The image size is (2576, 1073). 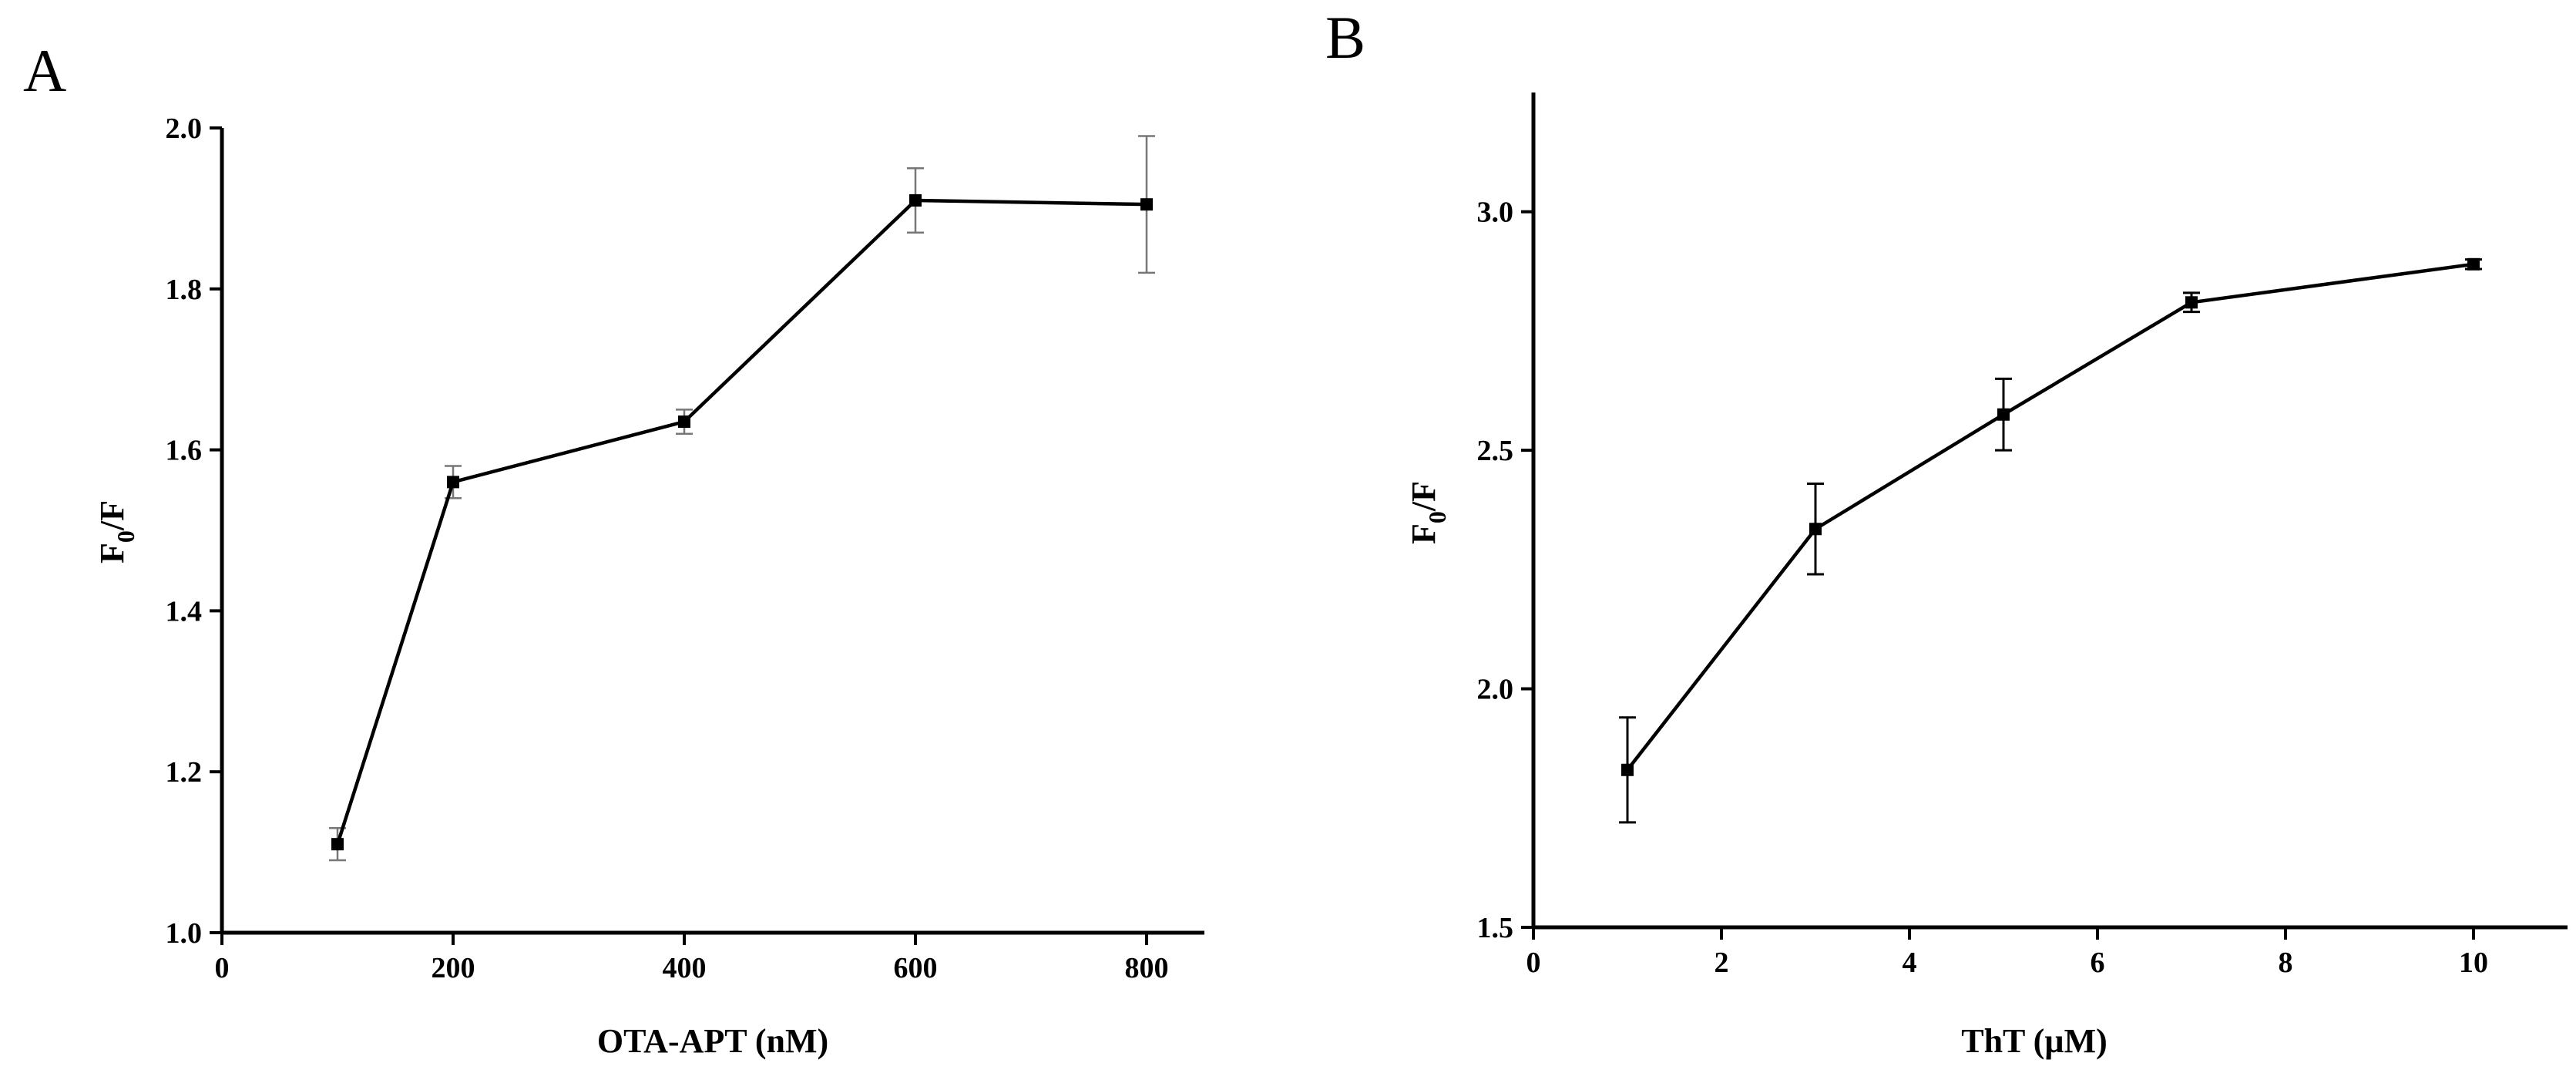 What do you see at coordinates (184, 451) in the screenshot?
I see `y-tick-label: 1.6` at bounding box center [184, 451].